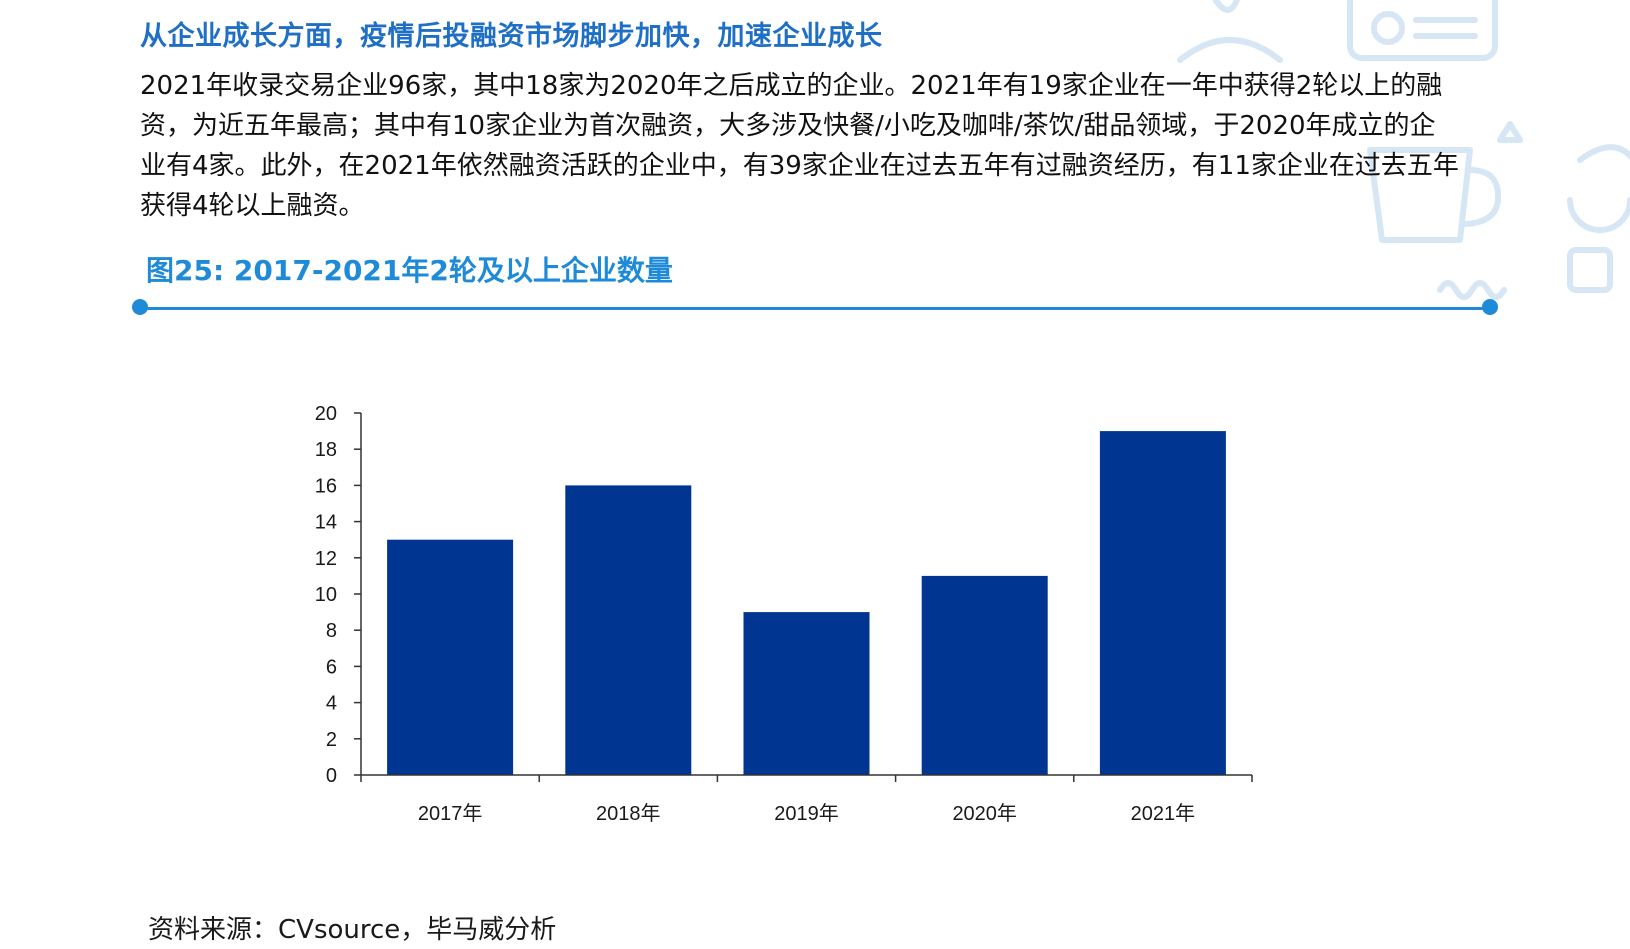 The height and width of the screenshot is (949, 1630). Describe the element at coordinates (984, 813) in the screenshot. I see `x-tick-label: 2020年` at that location.